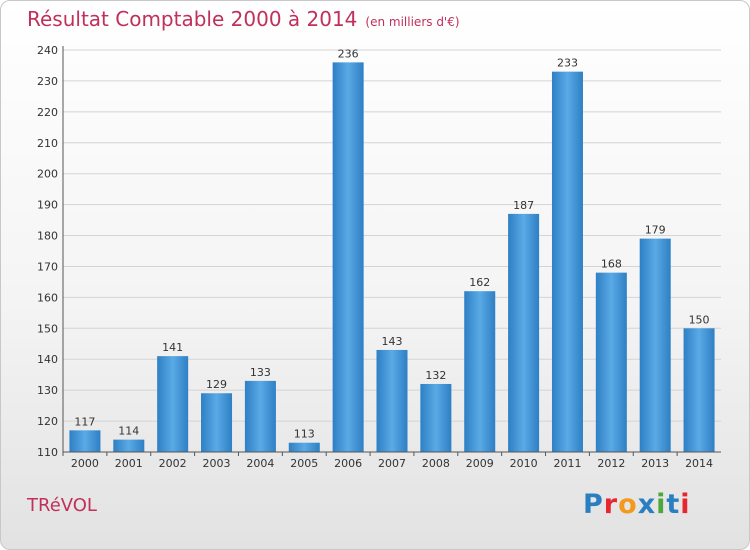  Describe the element at coordinates (47, 81) in the screenshot. I see `y-tick-label: 230` at that location.